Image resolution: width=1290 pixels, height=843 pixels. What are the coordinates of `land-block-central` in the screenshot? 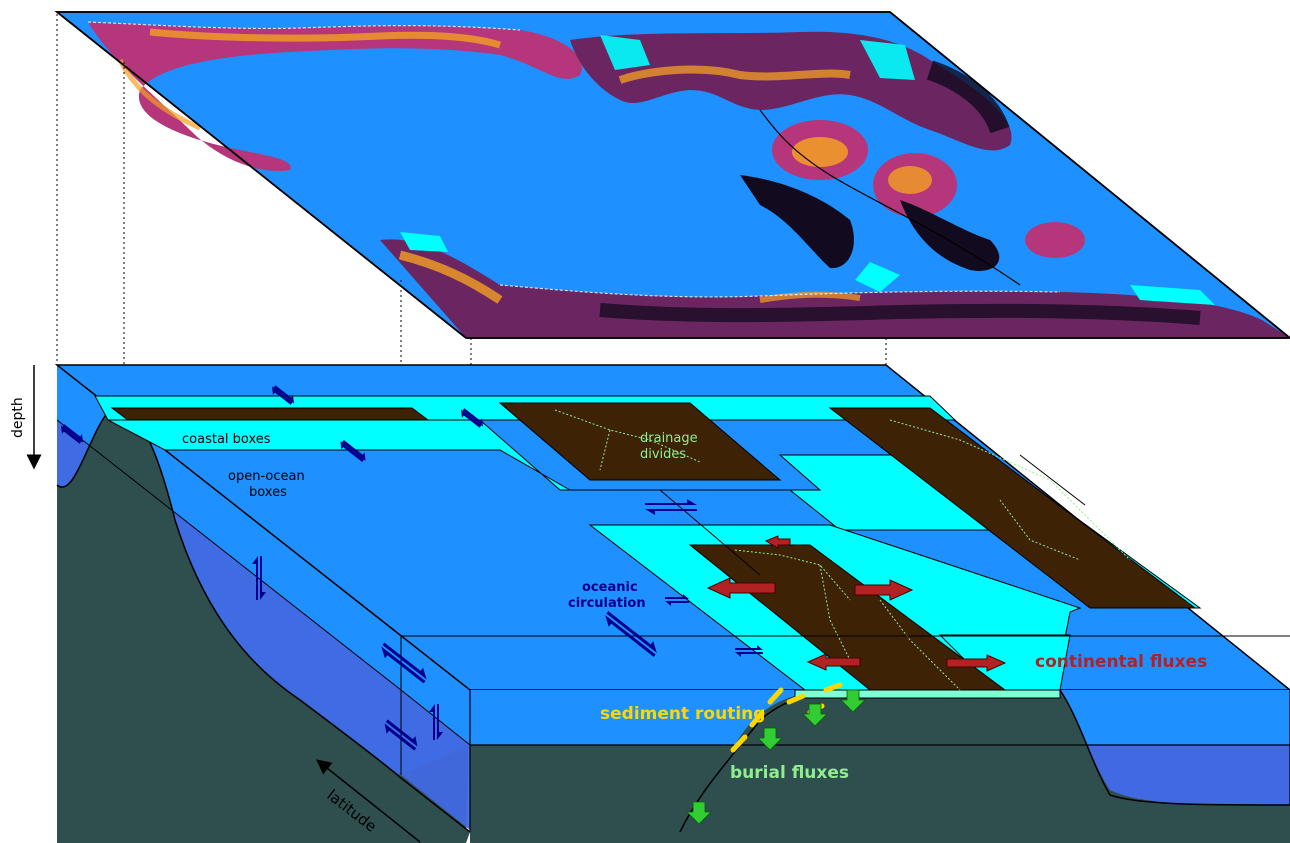 It's located at (847, 617).